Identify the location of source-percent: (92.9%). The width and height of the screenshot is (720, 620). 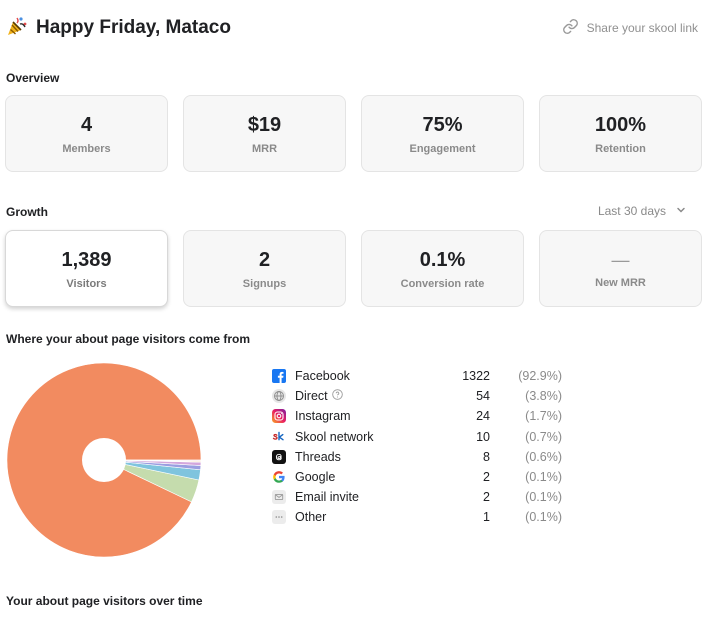
(540, 376).